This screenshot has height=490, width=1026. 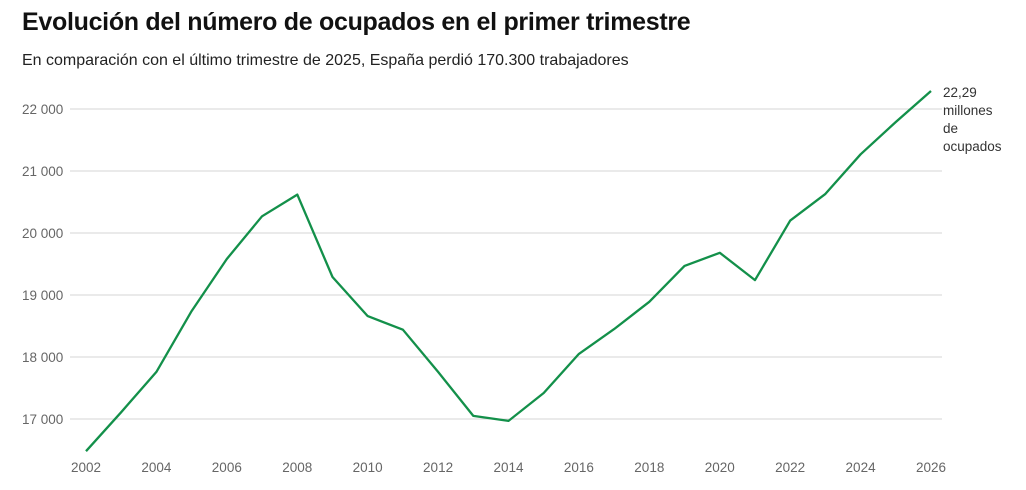 What do you see at coordinates (790, 467) in the screenshot?
I see `x-tick-label: 2022` at bounding box center [790, 467].